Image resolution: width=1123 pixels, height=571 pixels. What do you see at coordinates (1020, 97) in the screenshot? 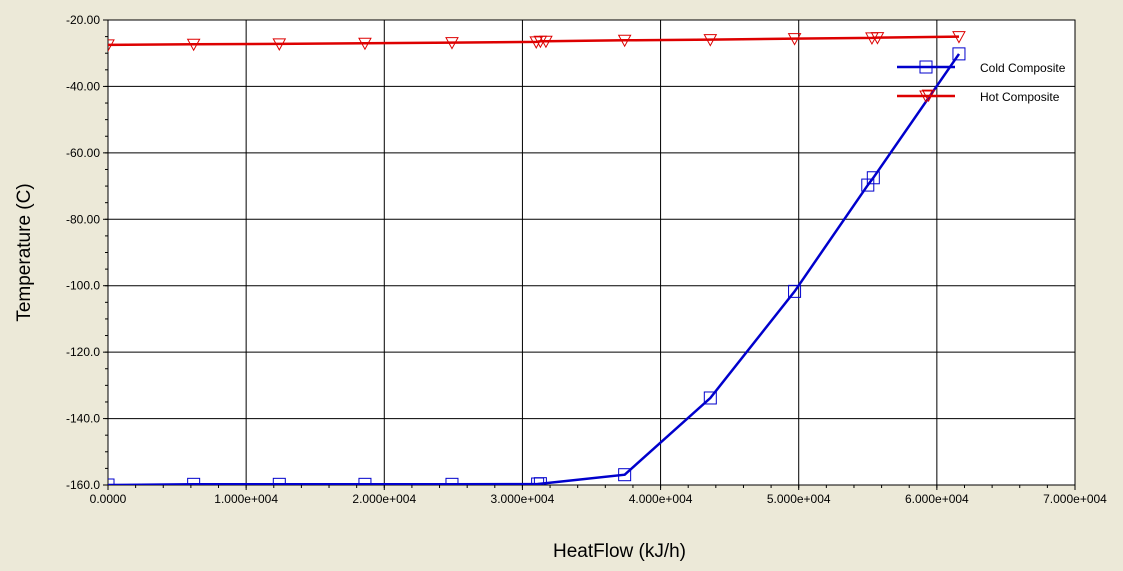
I see `legend-label: Hot Composite` at bounding box center [1020, 97].